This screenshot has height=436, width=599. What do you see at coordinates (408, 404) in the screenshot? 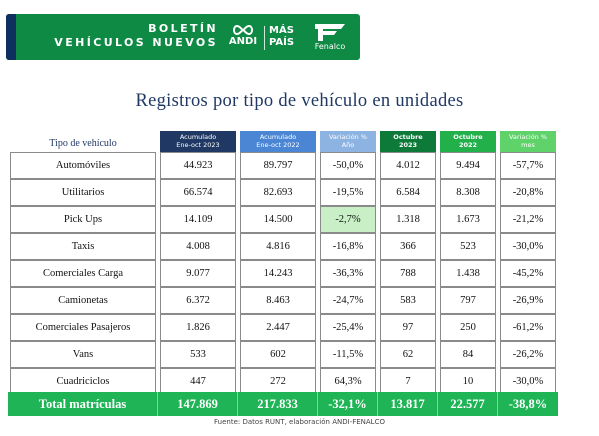
I see `total-value-cell: 13.817` at bounding box center [408, 404].